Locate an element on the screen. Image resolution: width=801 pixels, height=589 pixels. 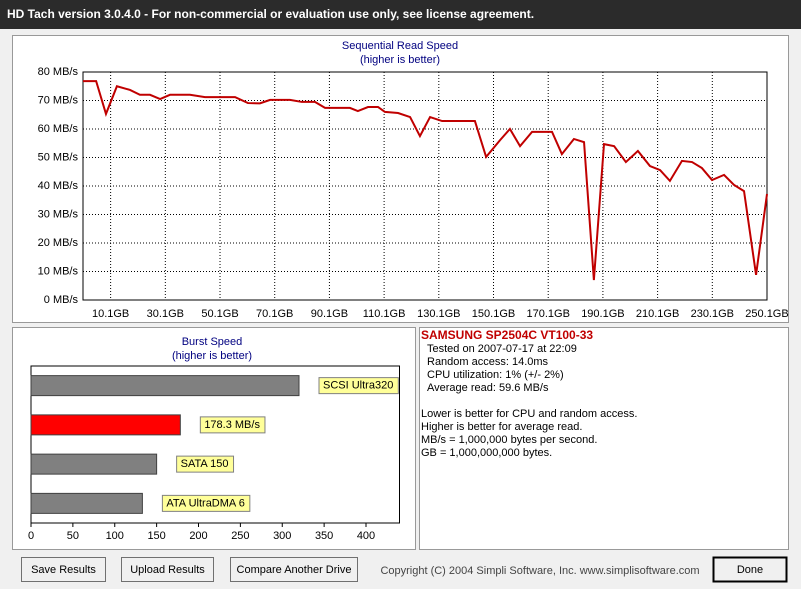
save-button-label: Save Results is located at coordinates (63, 570).